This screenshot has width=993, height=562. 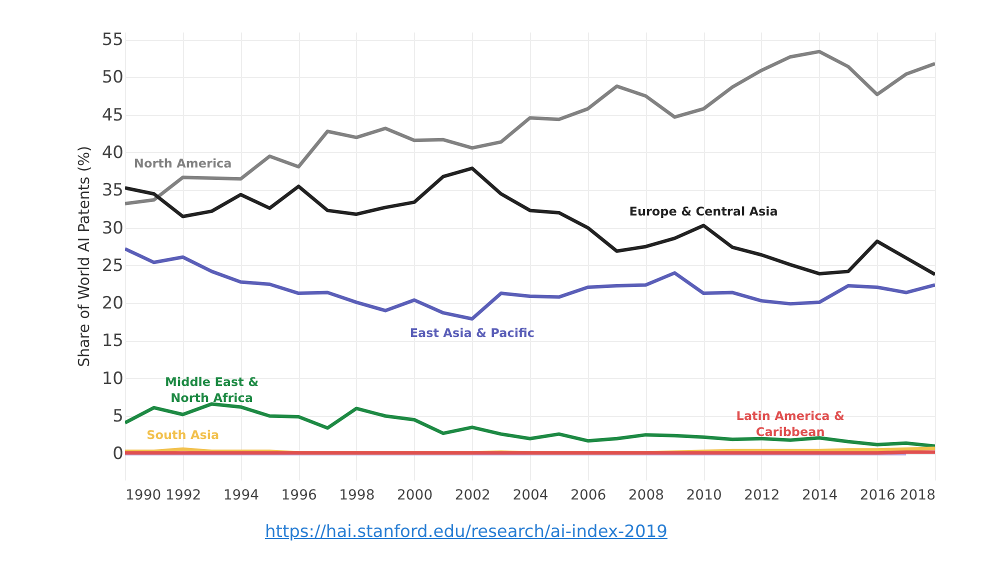 I want to click on x-tick-label: 1998, so click(x=357, y=496).